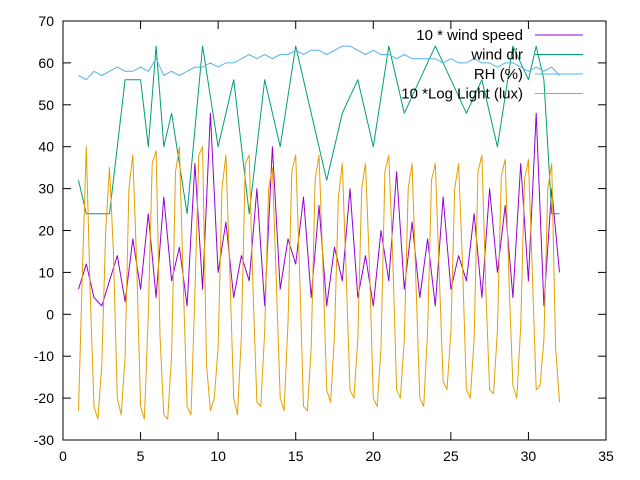 This screenshot has height=480, width=640. I want to click on y-tick-label: 60, so click(46, 63).